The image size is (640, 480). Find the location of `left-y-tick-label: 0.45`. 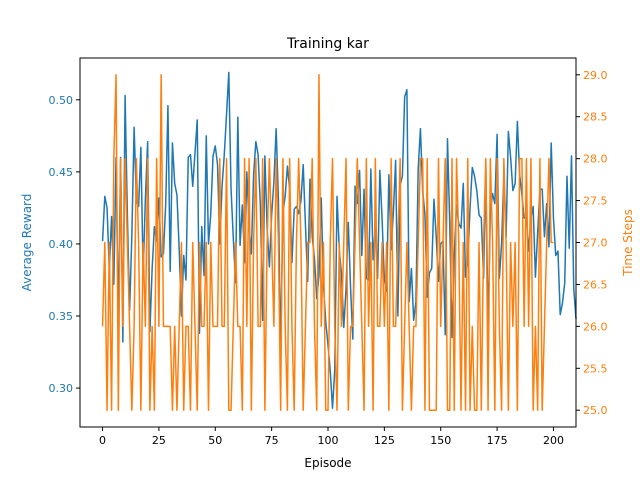

left-y-tick-label: 0.45 is located at coordinates (61, 172).